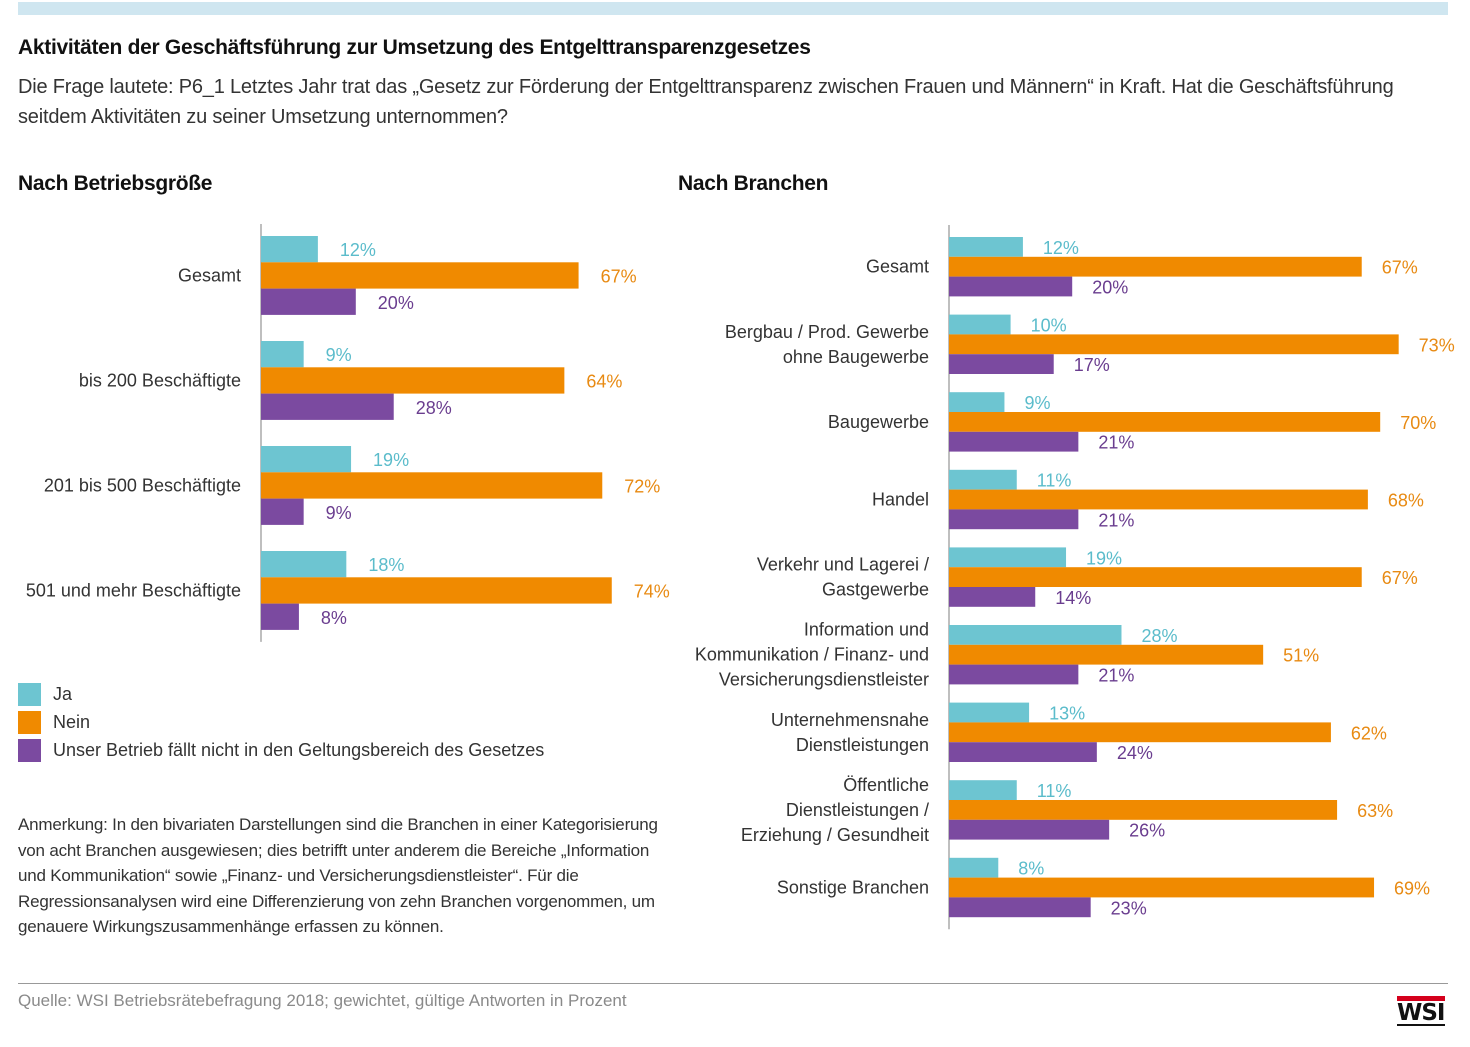 This screenshot has width=1470, height=1047. I want to click on legend-label-nein: Nein, so click(72, 721).